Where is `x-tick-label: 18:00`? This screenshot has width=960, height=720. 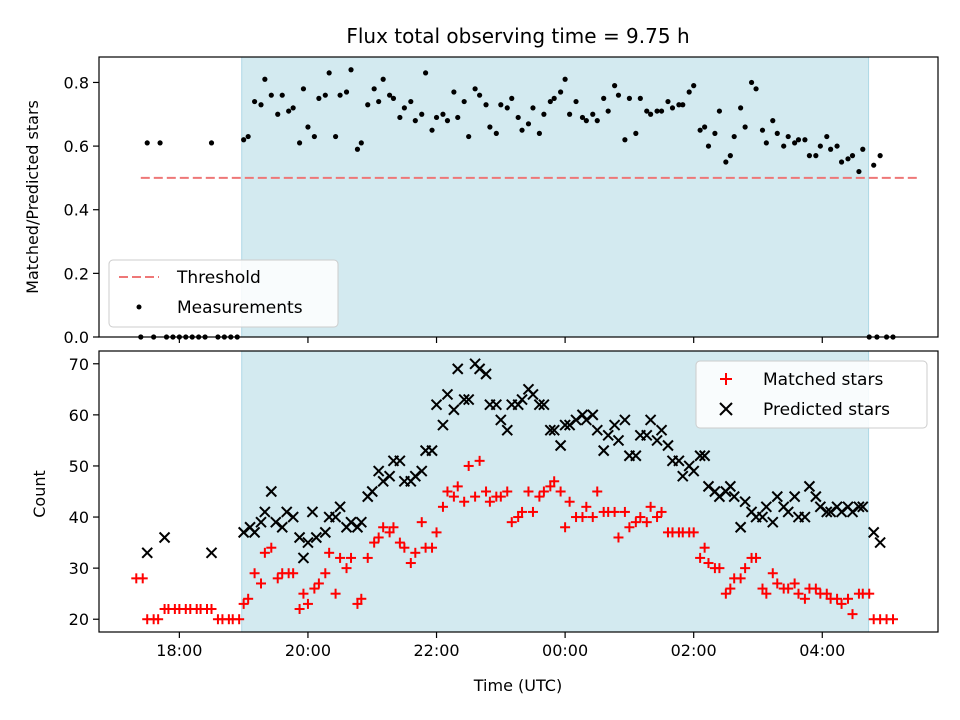 x-tick-label: 18:00 is located at coordinates (179, 650).